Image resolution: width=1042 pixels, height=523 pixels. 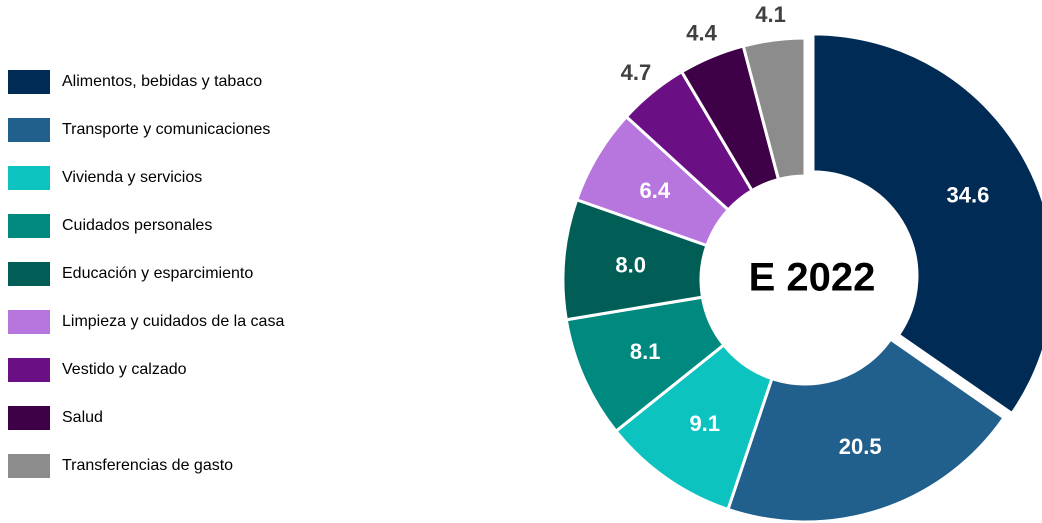 I want to click on data-label: 20.5, so click(x=860, y=446).